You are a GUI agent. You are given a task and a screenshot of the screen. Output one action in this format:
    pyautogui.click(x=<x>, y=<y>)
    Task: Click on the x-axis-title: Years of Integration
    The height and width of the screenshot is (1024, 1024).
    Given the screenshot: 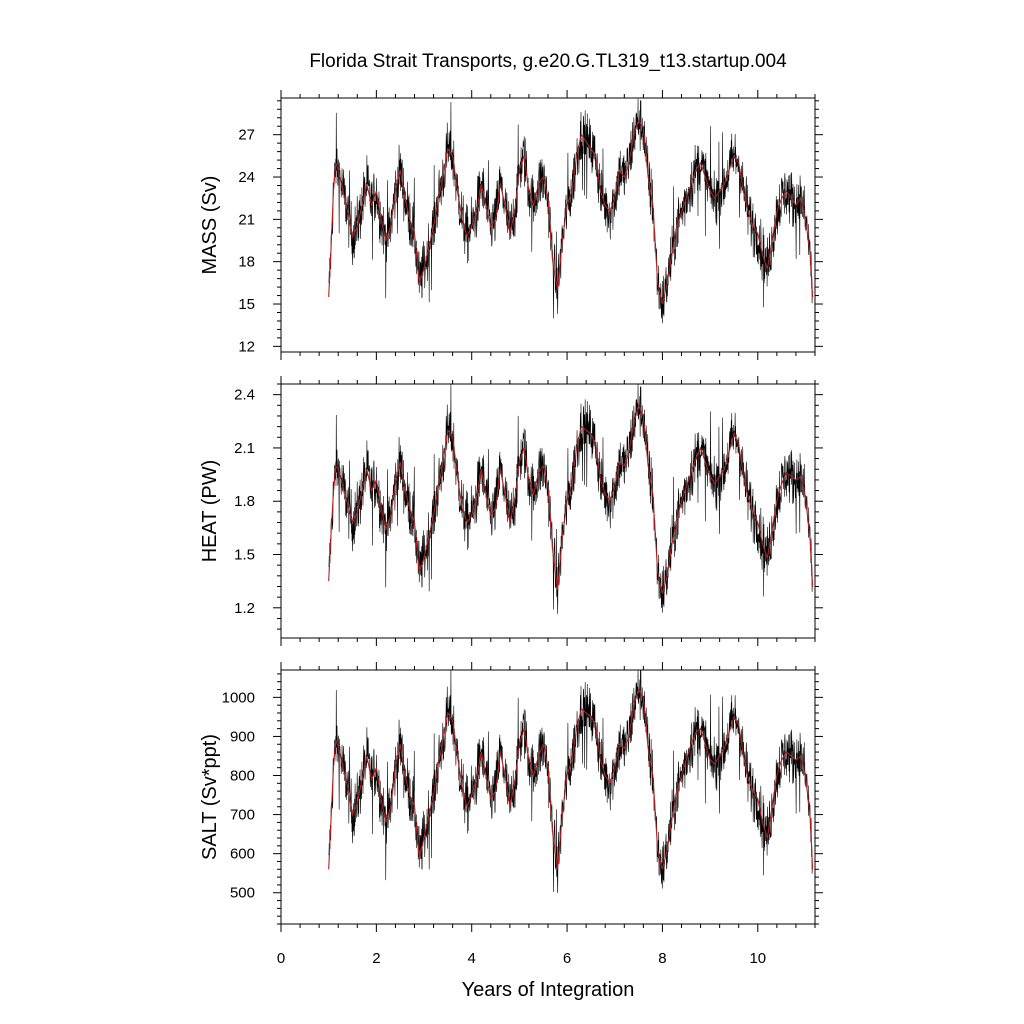 What is the action you would take?
    pyautogui.click(x=548, y=990)
    